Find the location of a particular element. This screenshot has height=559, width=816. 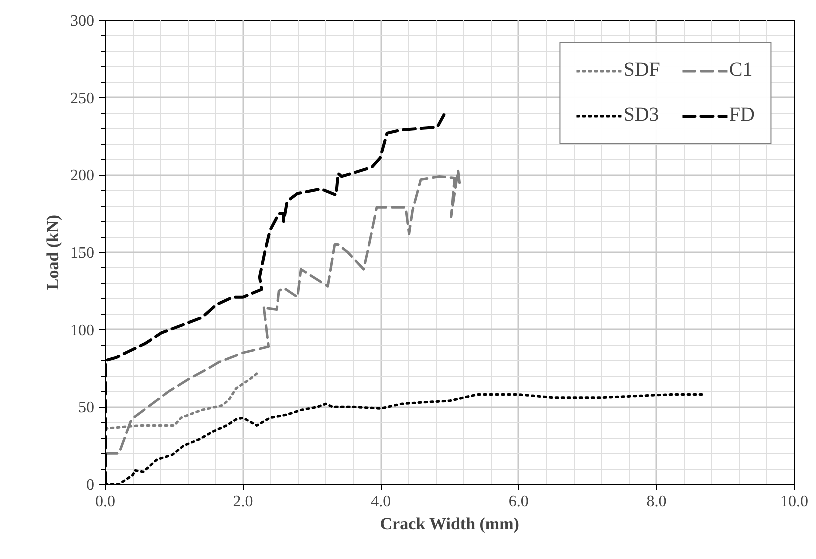

y-axis-title: Load (kN) is located at coordinates (53, 252).